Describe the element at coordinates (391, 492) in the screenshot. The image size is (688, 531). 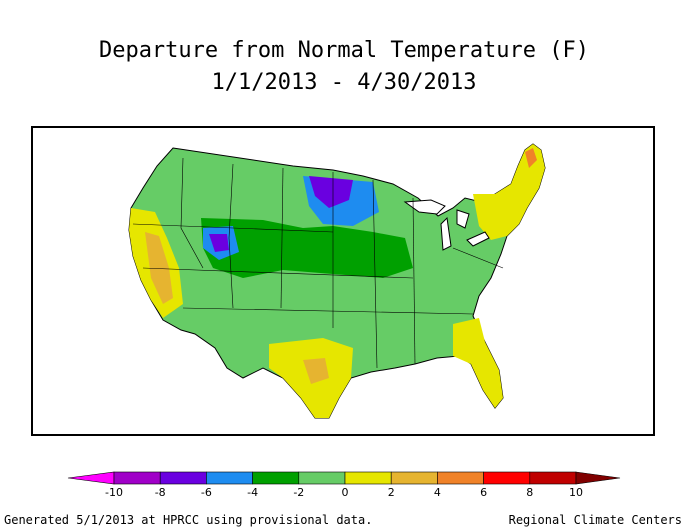
I see `legend-tick-label: 2` at that location.